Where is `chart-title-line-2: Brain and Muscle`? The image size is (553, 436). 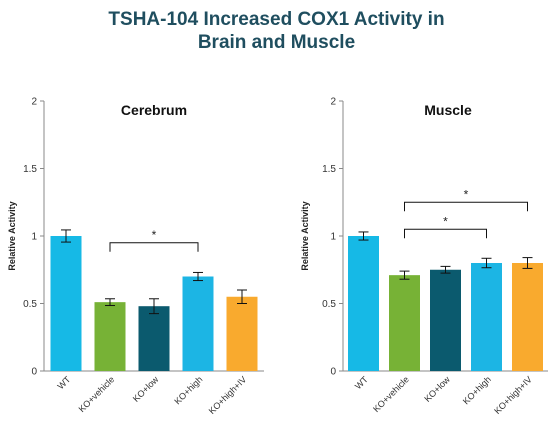 chart-title-line-2: Brain and Muscle is located at coordinates (276, 42).